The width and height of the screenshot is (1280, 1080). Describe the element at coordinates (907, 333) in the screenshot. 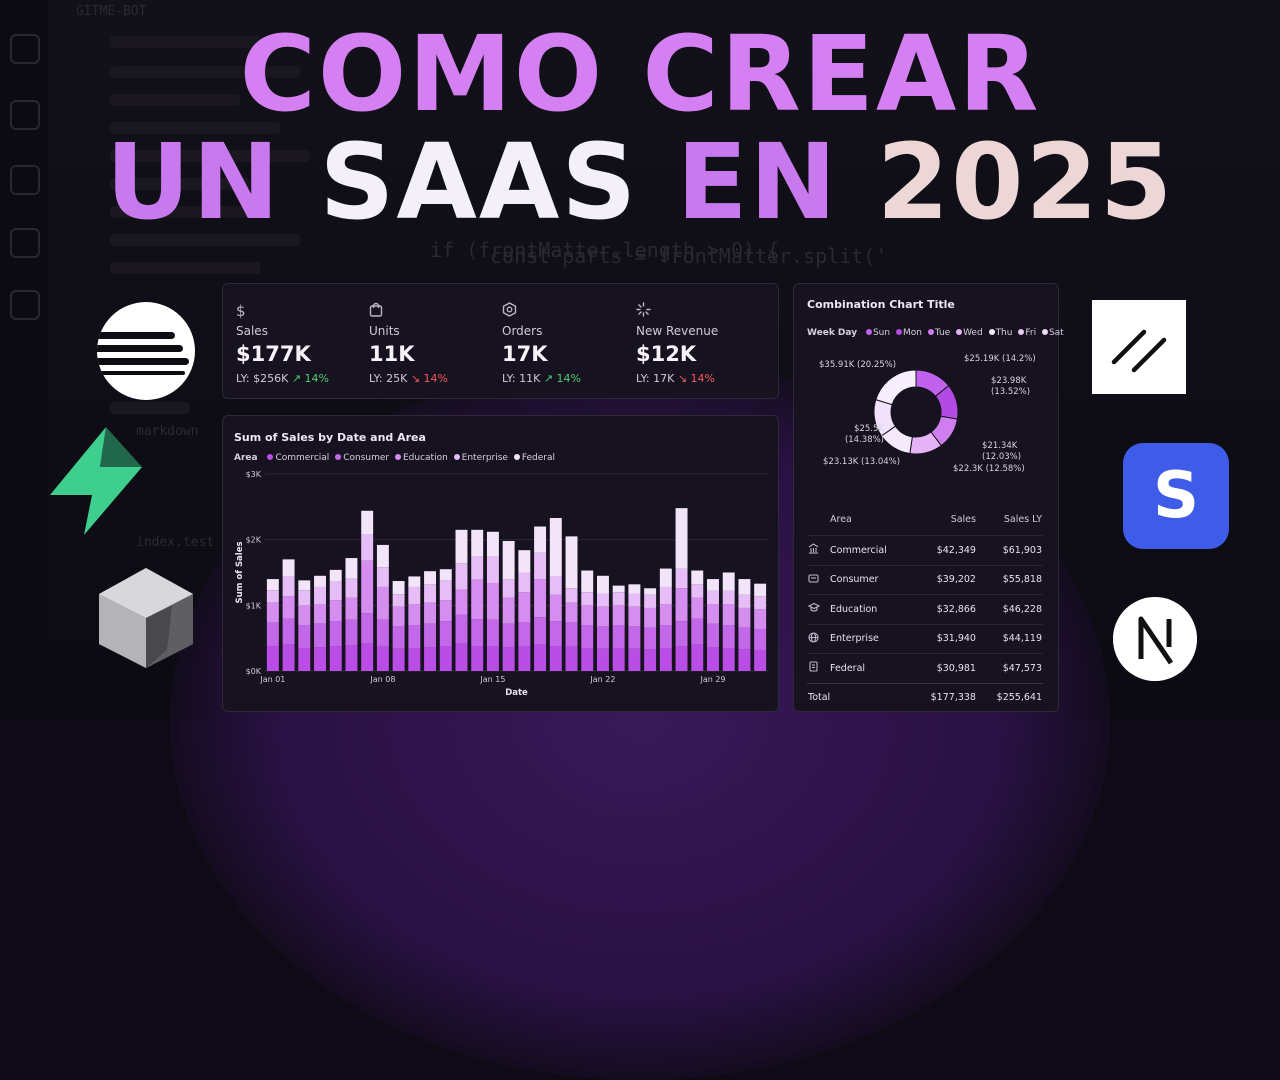

I see `legend-item-mon: Mon` at that location.